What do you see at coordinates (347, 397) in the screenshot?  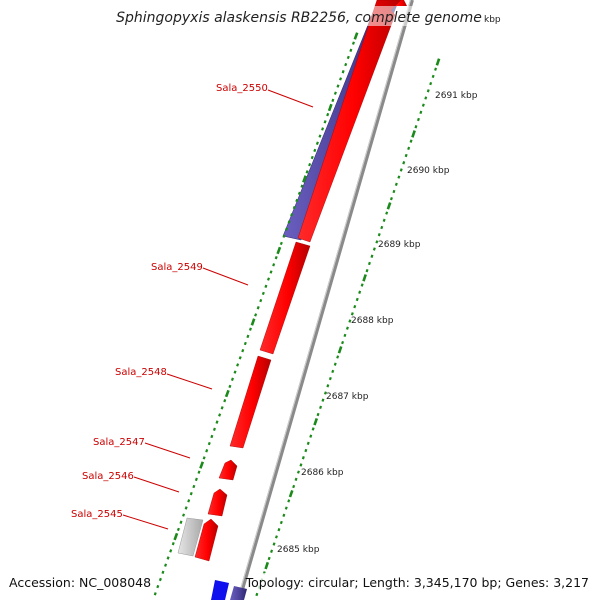 I see `kbp-label-2687: 2687 kbp` at bounding box center [347, 397].